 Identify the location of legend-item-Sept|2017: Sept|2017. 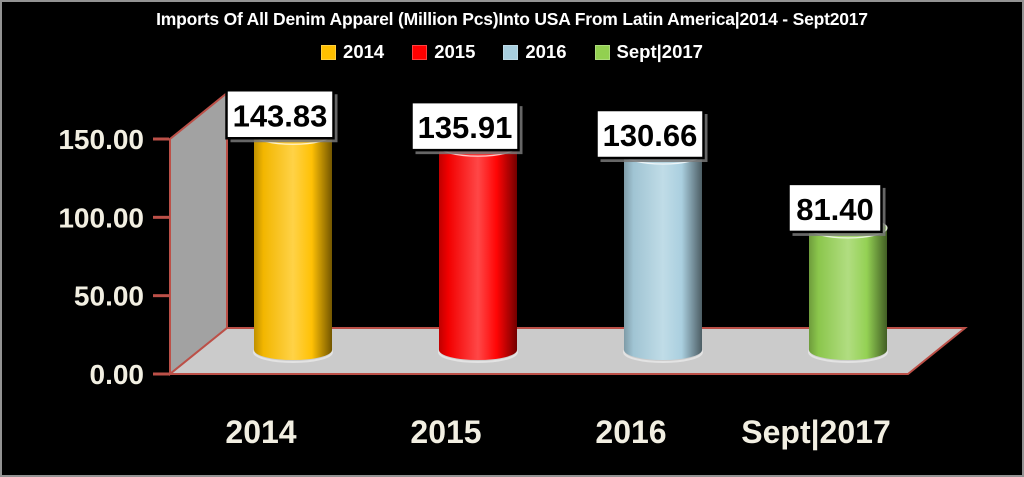
(648, 52).